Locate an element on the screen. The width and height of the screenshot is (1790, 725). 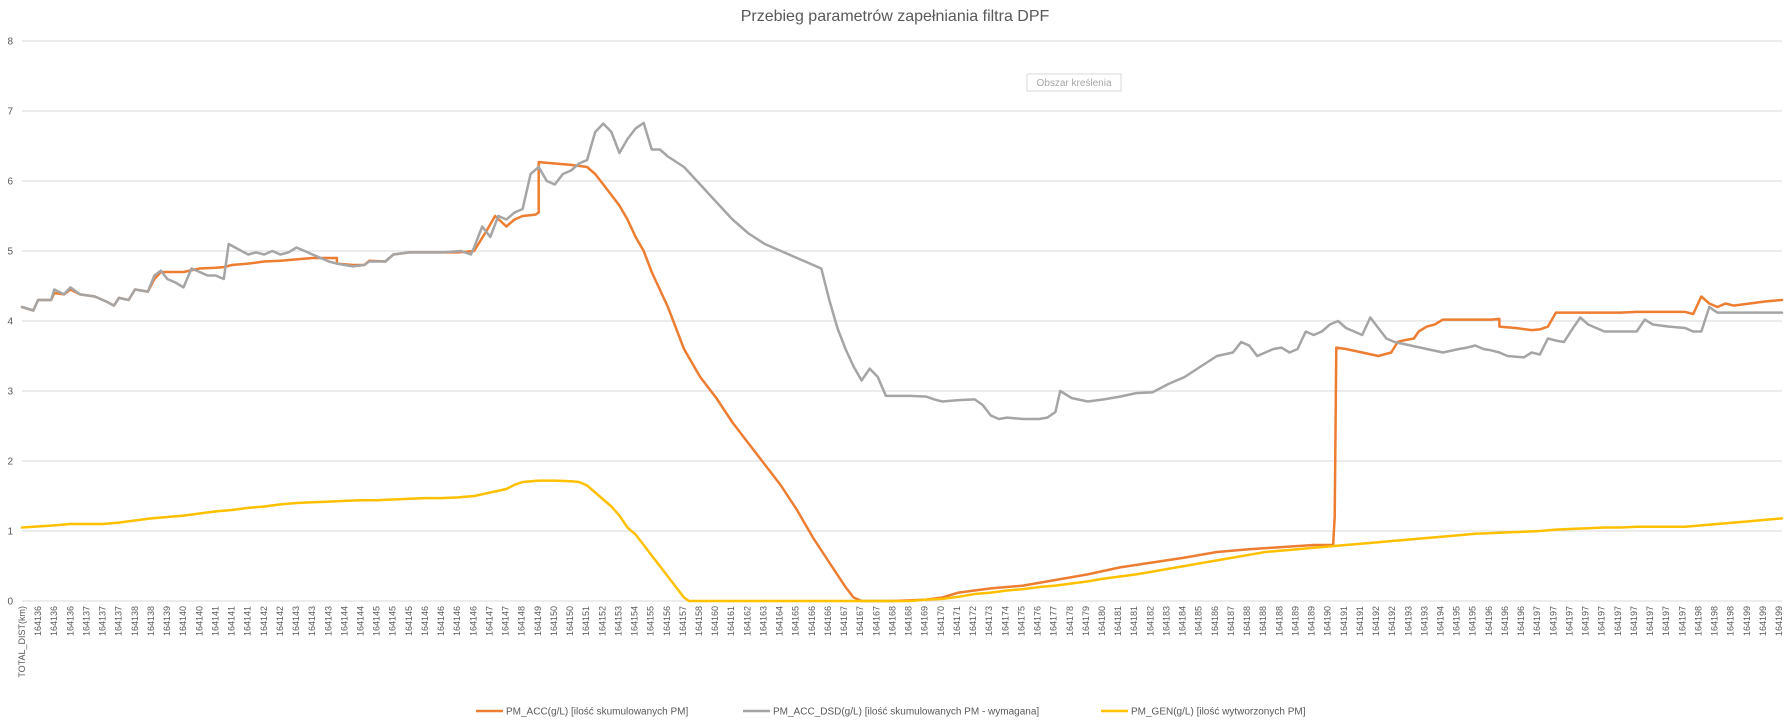
x-tick-label: 164153 is located at coordinates (618, 621).